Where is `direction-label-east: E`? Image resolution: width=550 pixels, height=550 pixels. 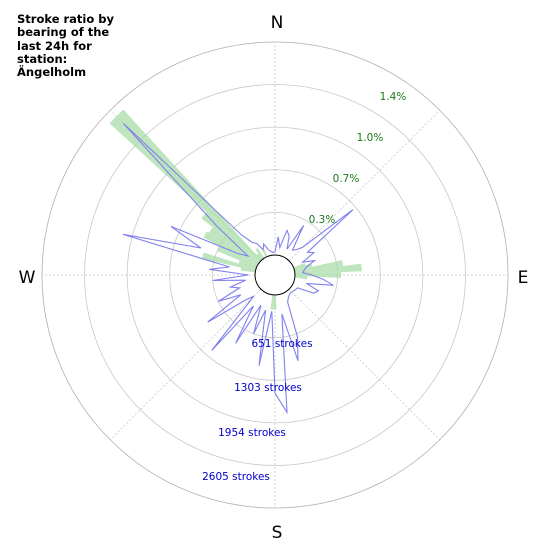 direction-label-east: E is located at coordinates (523, 278).